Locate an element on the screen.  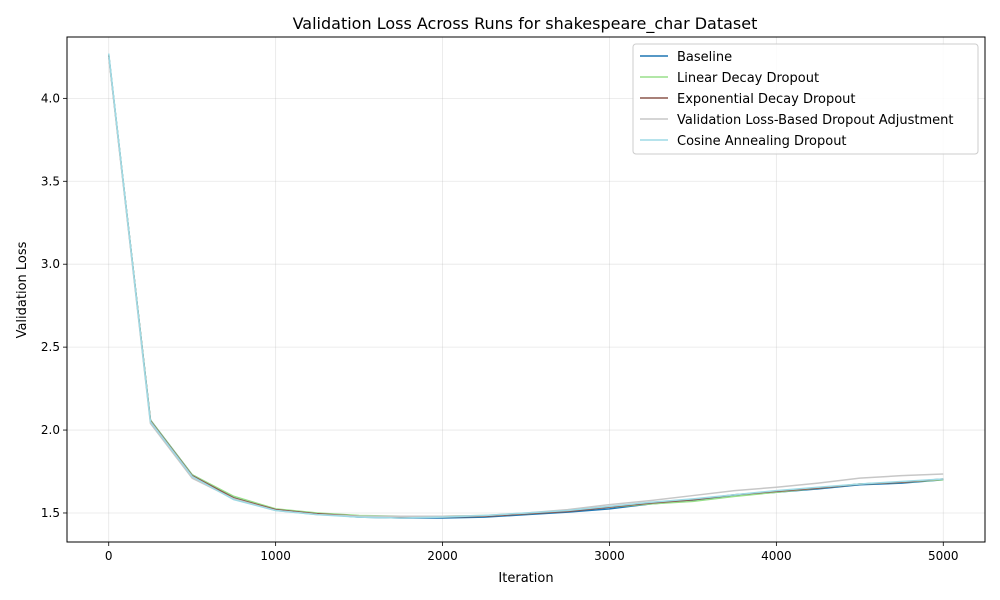
y-tick-label: 3.5 is located at coordinates (50, 181).